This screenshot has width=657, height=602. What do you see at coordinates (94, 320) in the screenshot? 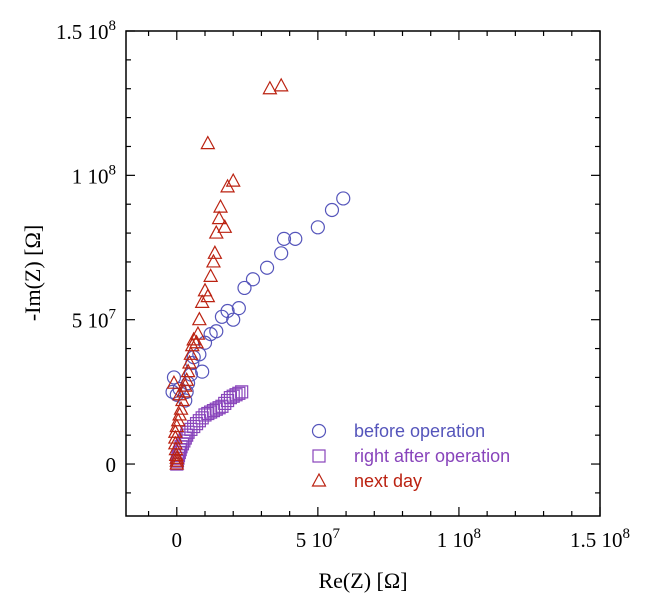
I see `y-tick-label: 5 107` at bounding box center [94, 320].